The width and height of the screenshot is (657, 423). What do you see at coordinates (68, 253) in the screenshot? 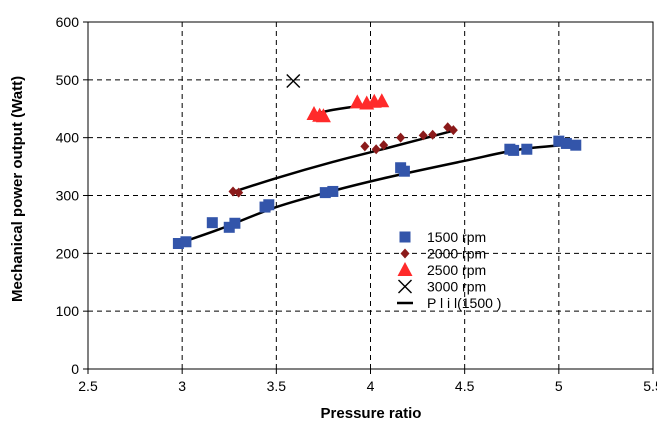
I see `y-tick-label: 200` at bounding box center [68, 253].